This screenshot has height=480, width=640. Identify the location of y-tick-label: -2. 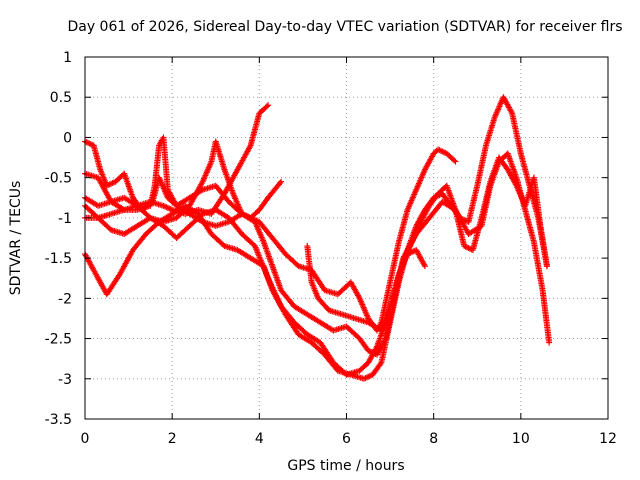
(65, 299).